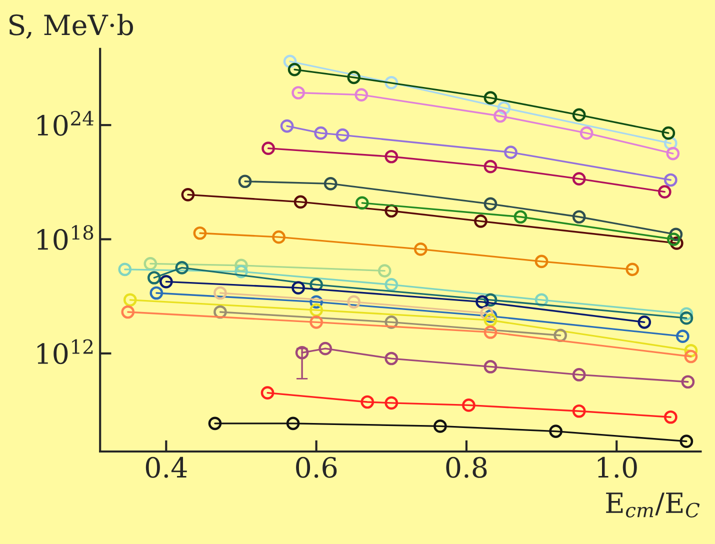 Image resolution: width=715 pixels, height=544 pixels. I want to click on x-tick-label: 0.8, so click(466, 467).